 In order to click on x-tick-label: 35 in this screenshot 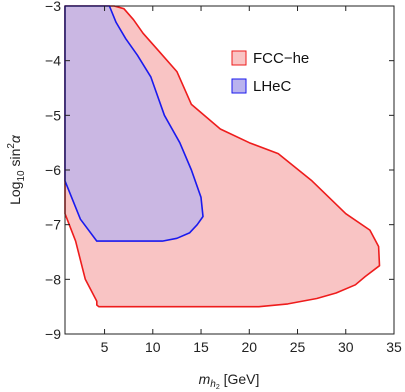, I will do `click(394, 347)`.